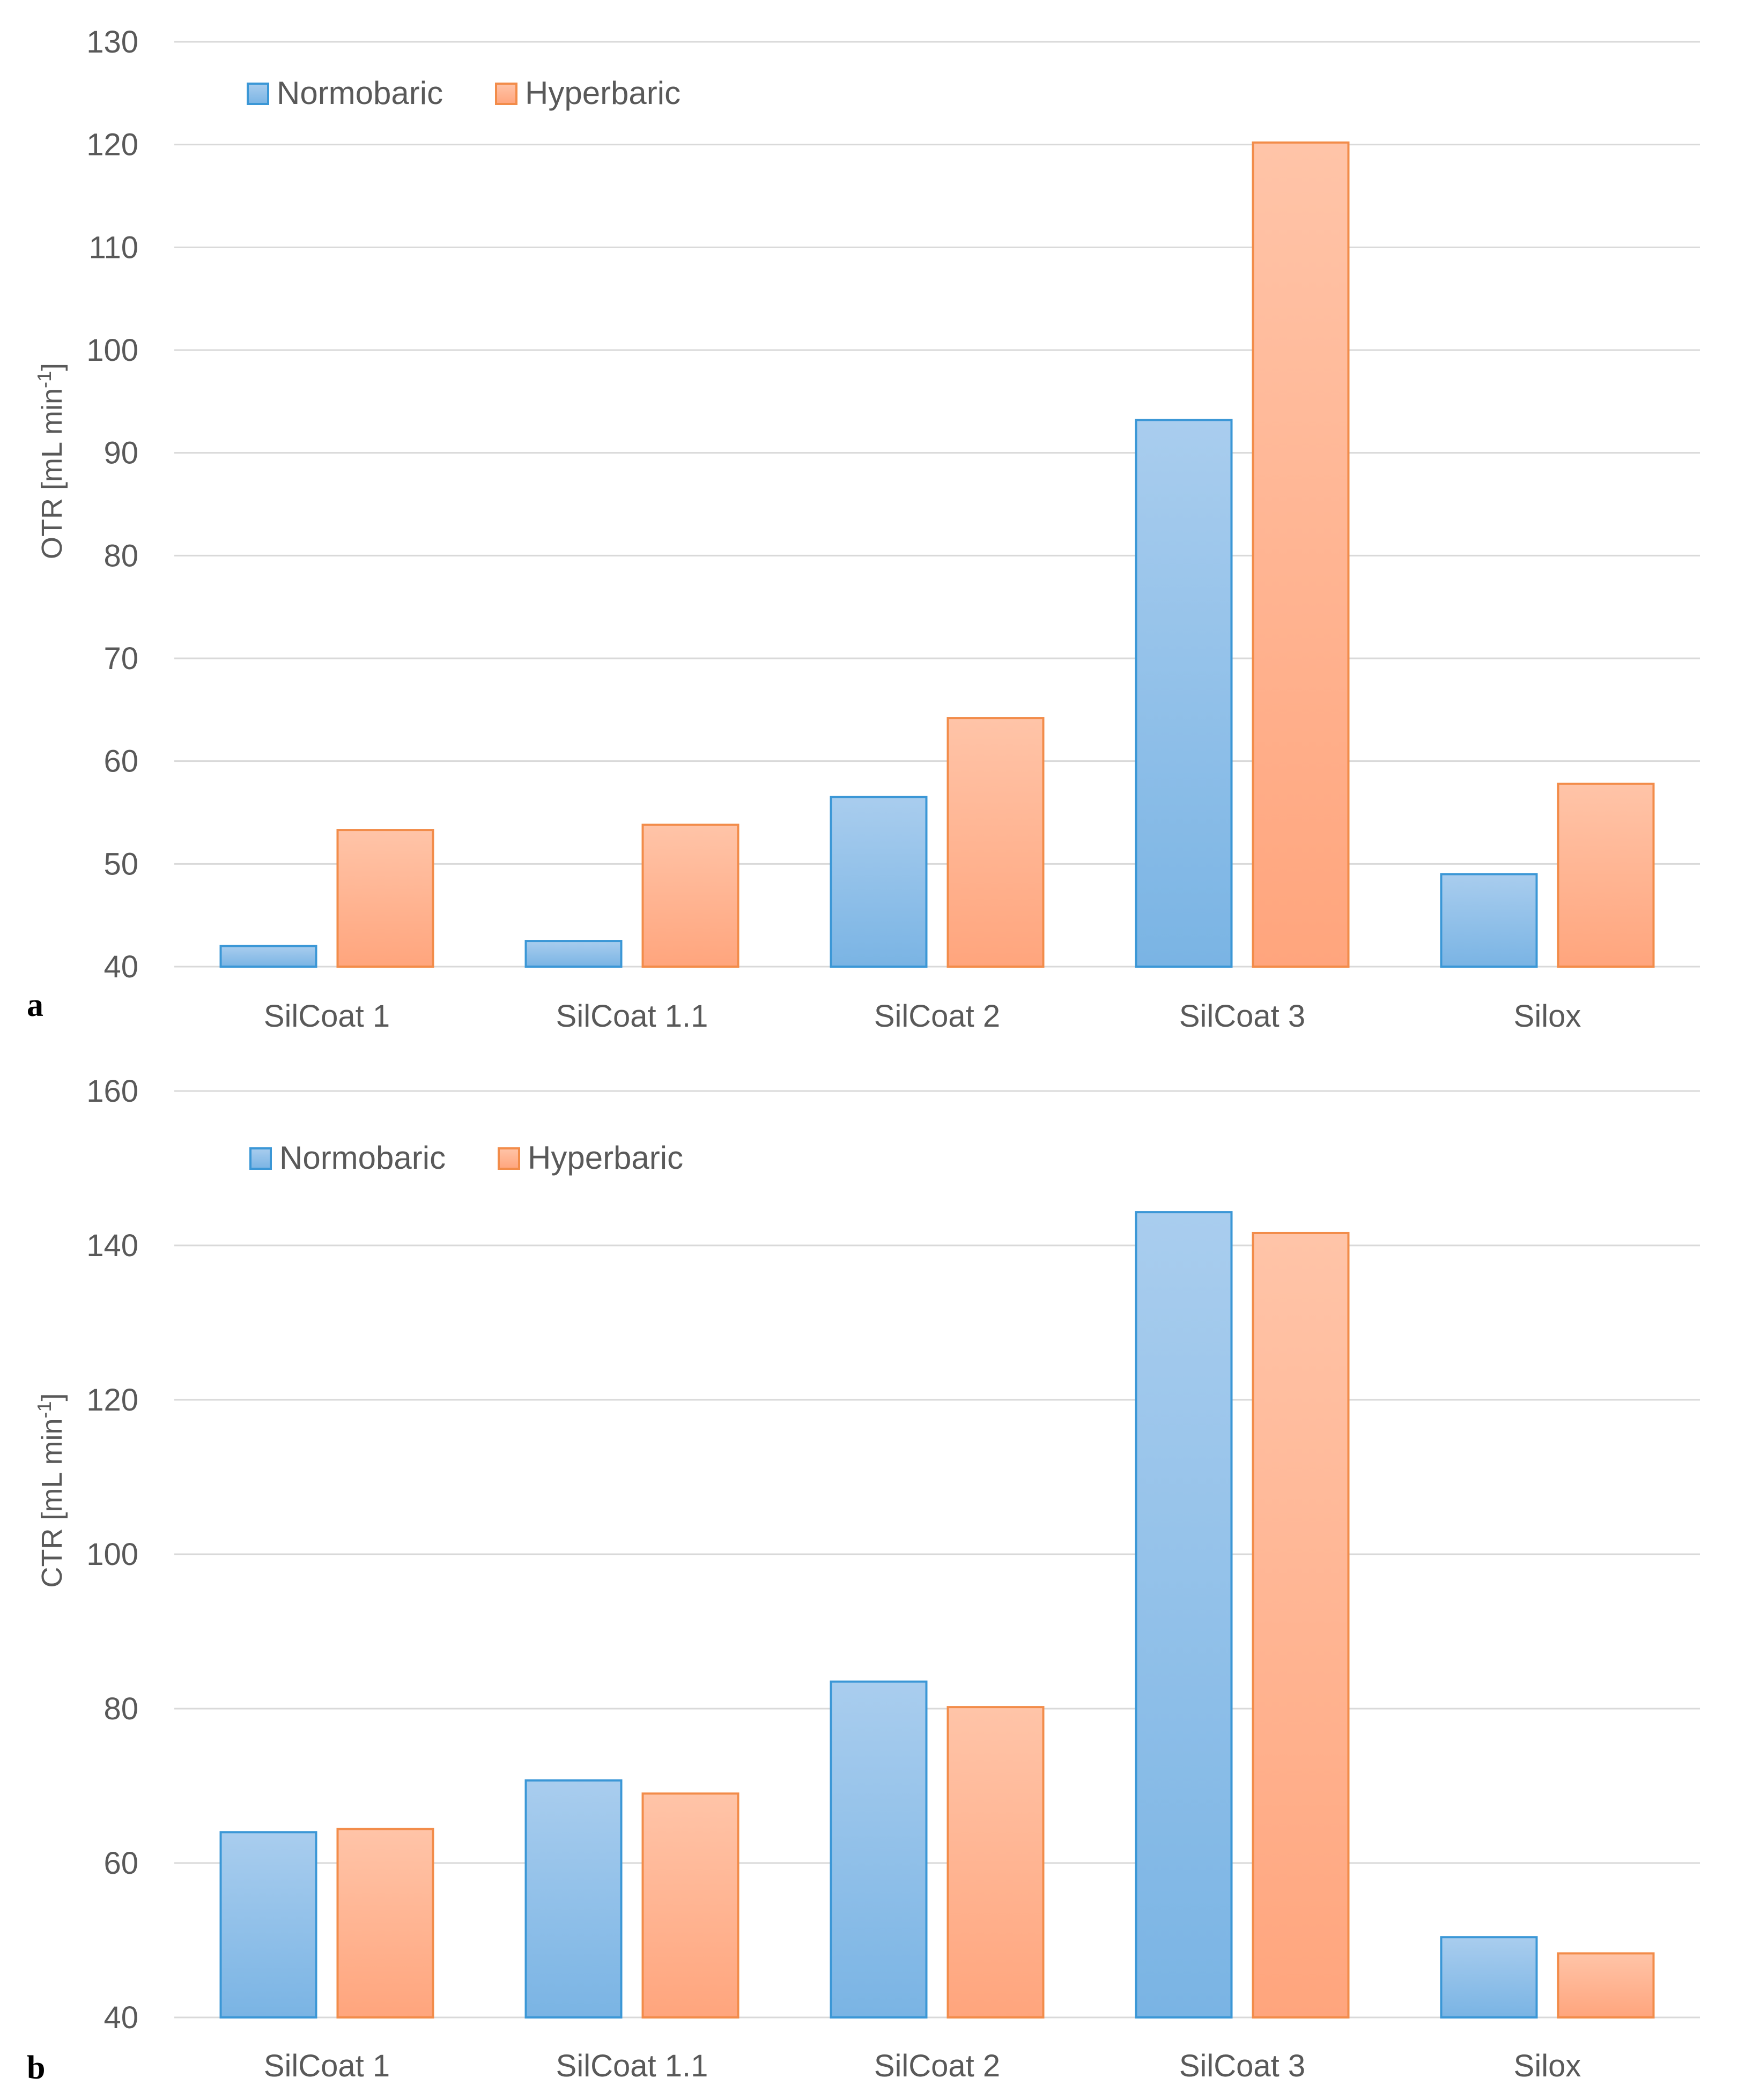  Describe the element at coordinates (113, 247) in the screenshot. I see `y-tick-label-110: 110` at that location.